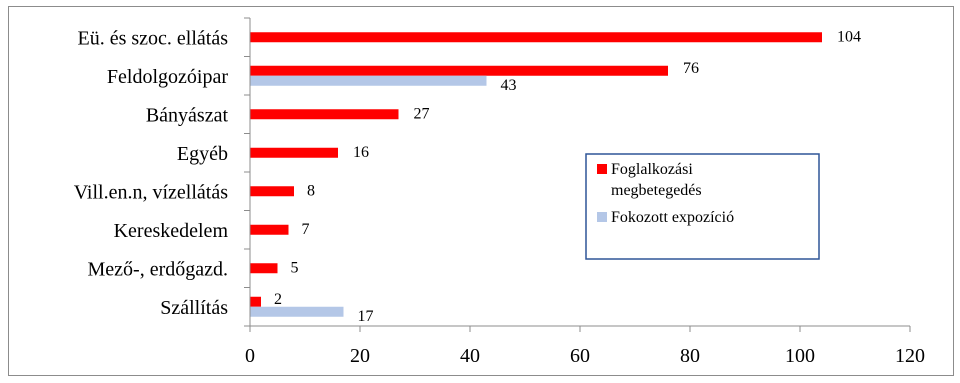  I want to click on x-tick-label: 120, so click(910, 356).